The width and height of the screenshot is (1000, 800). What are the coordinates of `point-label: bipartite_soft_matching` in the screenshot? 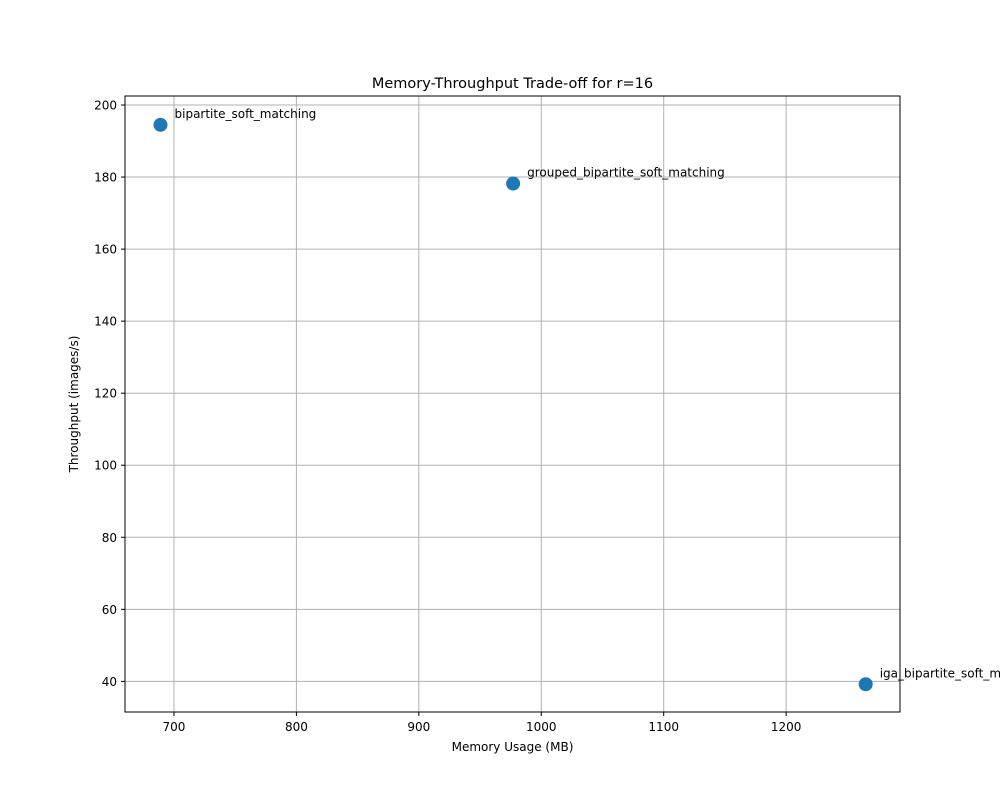 It's located at (246, 114).